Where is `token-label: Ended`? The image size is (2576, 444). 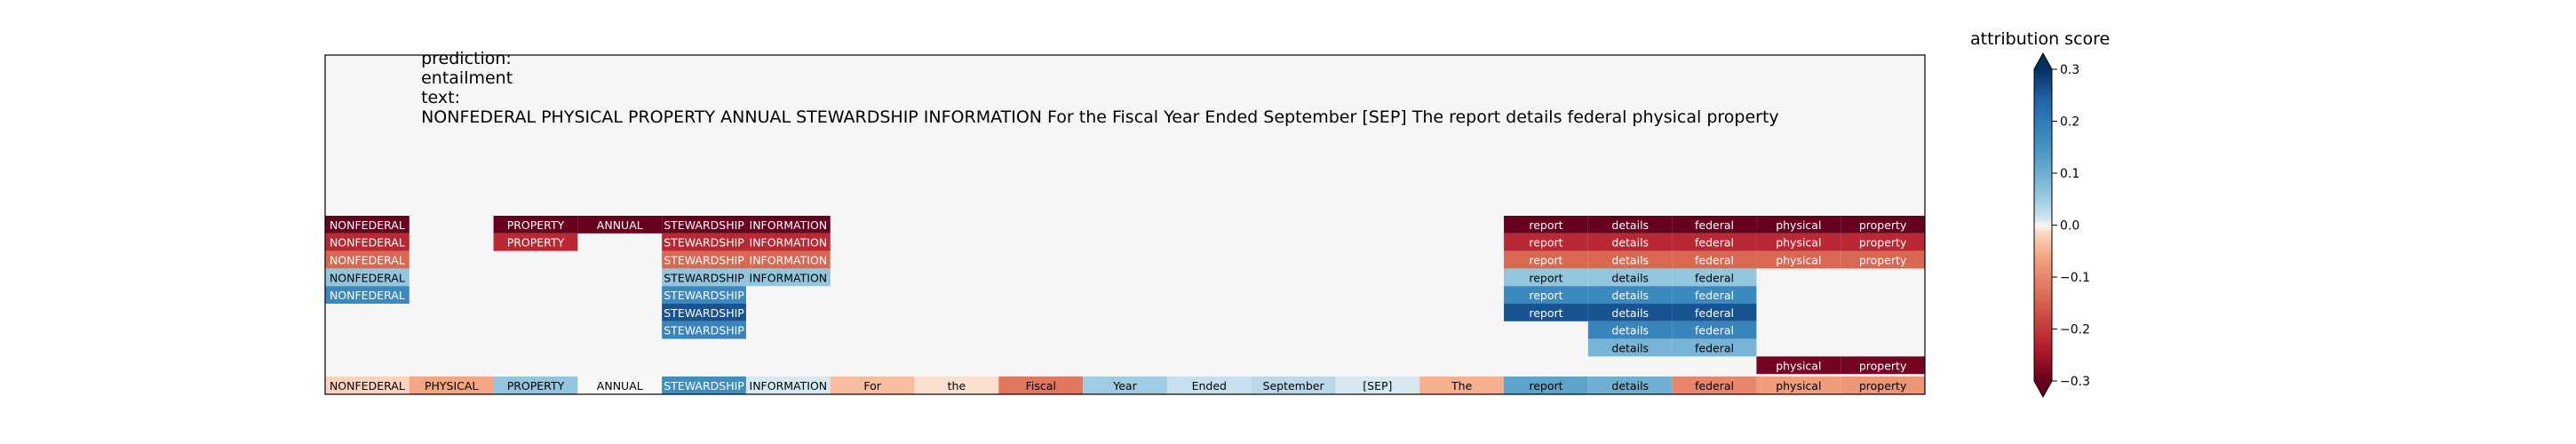
token-label: Ended is located at coordinates (1209, 385).